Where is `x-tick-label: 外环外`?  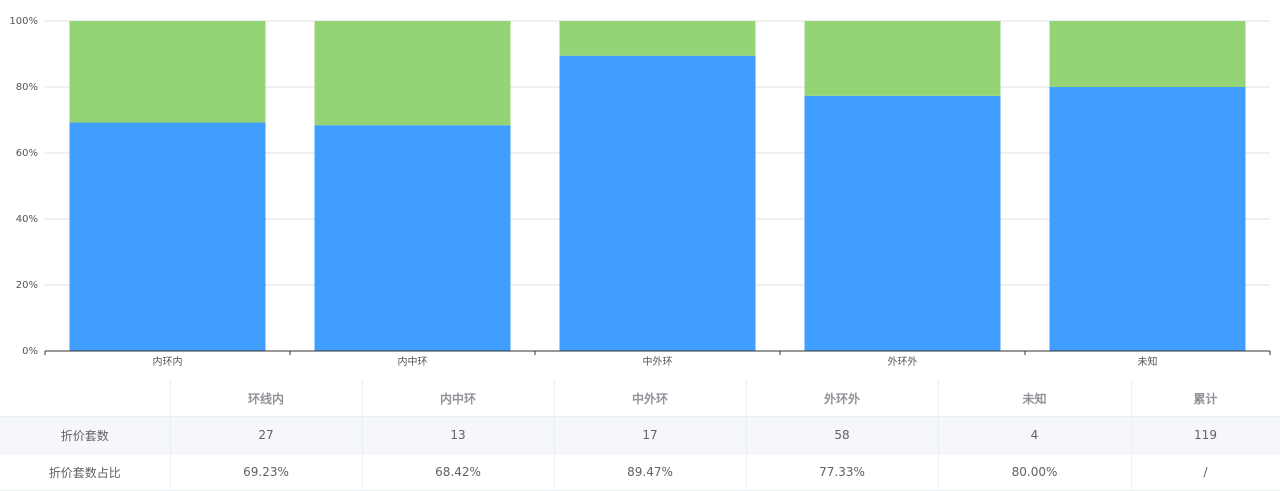
x-tick-label: 外环外 is located at coordinates (903, 362).